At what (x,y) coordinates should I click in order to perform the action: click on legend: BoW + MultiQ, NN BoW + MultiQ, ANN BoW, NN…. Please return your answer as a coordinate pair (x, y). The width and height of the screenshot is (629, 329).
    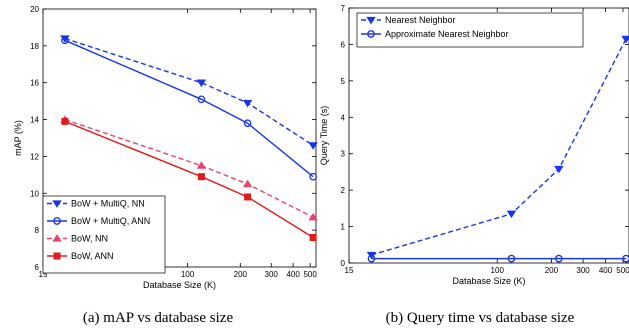
    Looking at the image, I should click on (104, 234).